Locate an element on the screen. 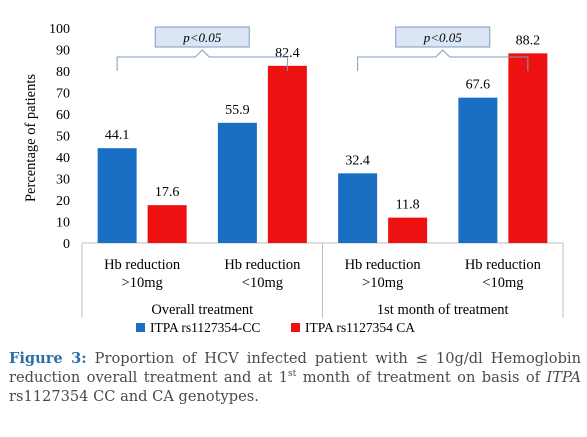  data-label: 44.1 is located at coordinates (117, 135).